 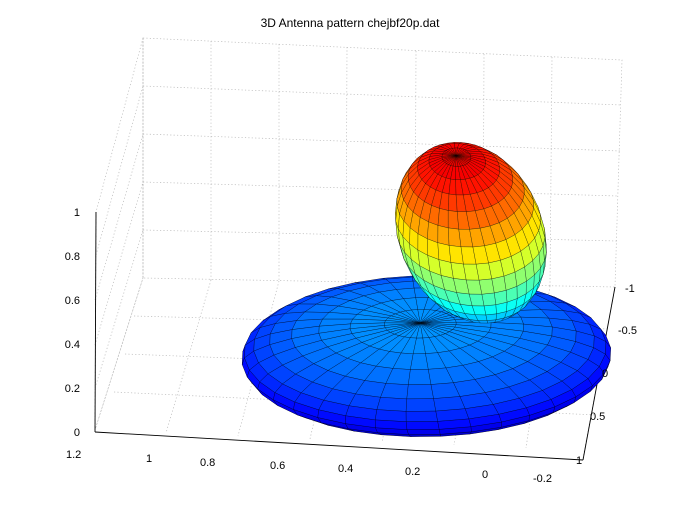 What do you see at coordinates (630, 289) in the screenshot?
I see `y-tick-label: -1` at bounding box center [630, 289].